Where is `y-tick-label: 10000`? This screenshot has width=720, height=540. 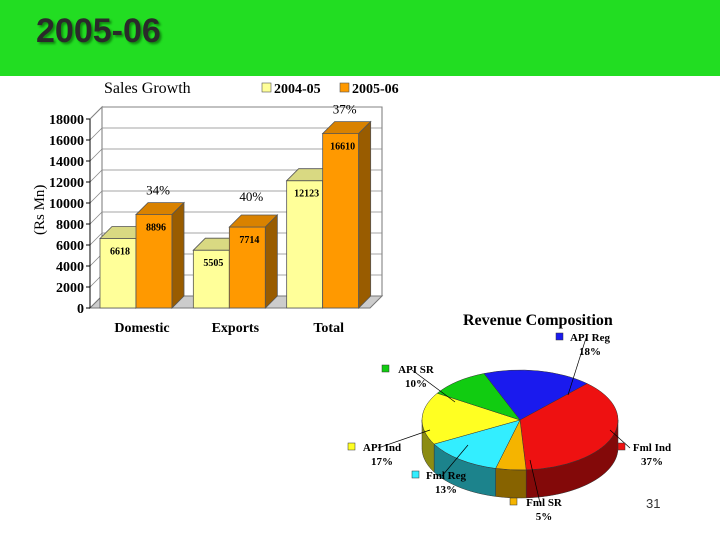 y-tick-label: 10000 is located at coordinates (66, 204).